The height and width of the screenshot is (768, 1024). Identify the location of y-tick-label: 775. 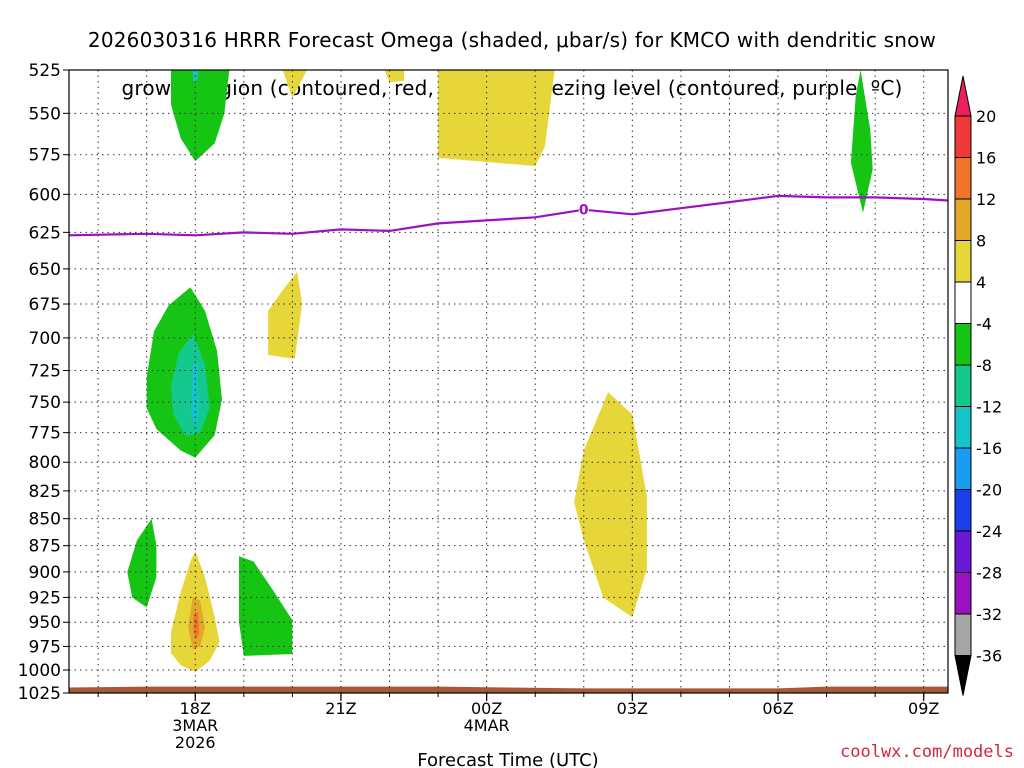
(45, 434).